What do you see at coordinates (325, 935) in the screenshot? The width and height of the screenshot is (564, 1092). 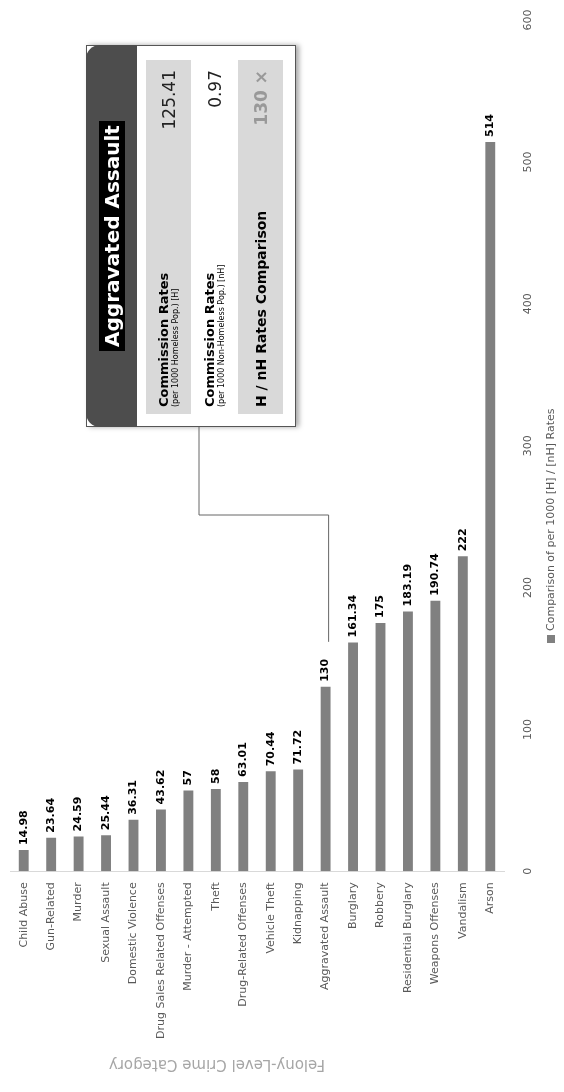 I see `x-tick-label: Aggravated Assault` at bounding box center [325, 935].